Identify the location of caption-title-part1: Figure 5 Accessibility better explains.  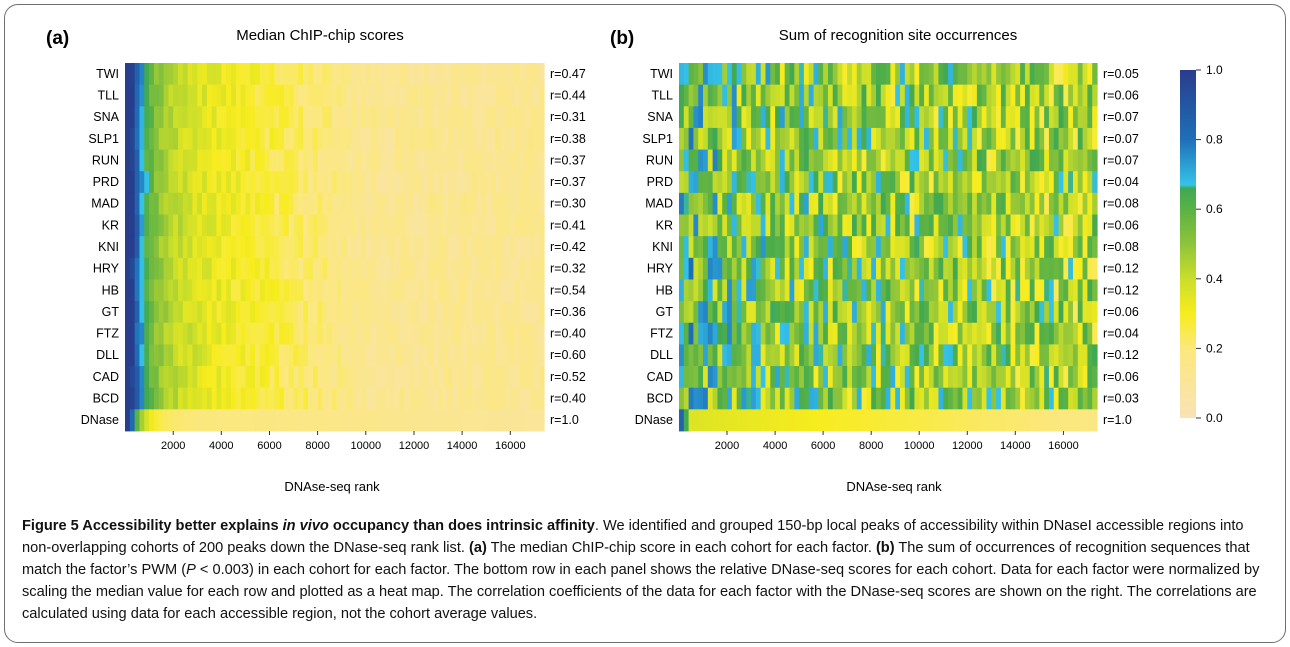
(152, 526).